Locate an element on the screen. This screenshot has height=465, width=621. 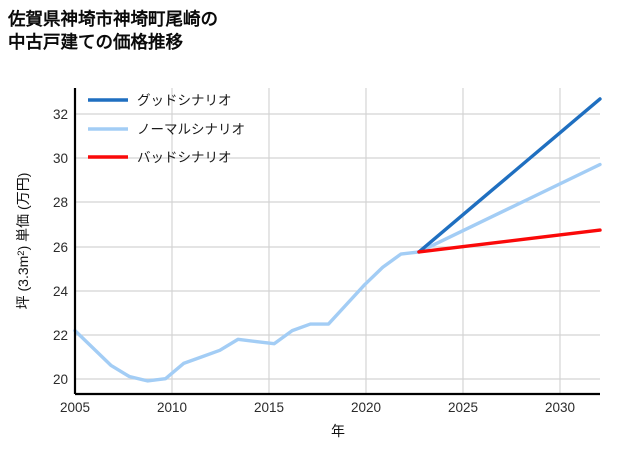
y-axis-title-part1: 坪 (3.3m is located at coordinates (23, 283).